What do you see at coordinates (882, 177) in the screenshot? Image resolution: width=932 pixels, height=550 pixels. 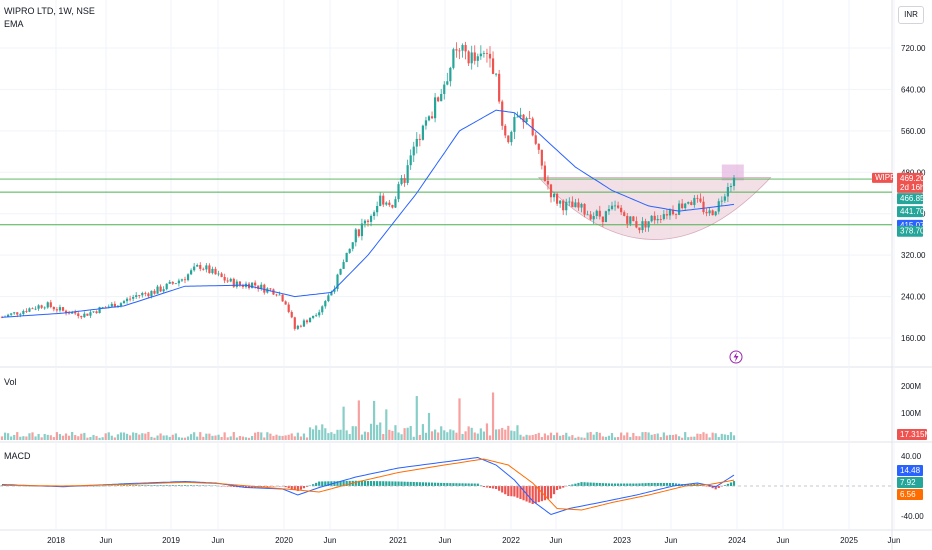 I see `symbol-badge-bg` at bounding box center [882, 177].